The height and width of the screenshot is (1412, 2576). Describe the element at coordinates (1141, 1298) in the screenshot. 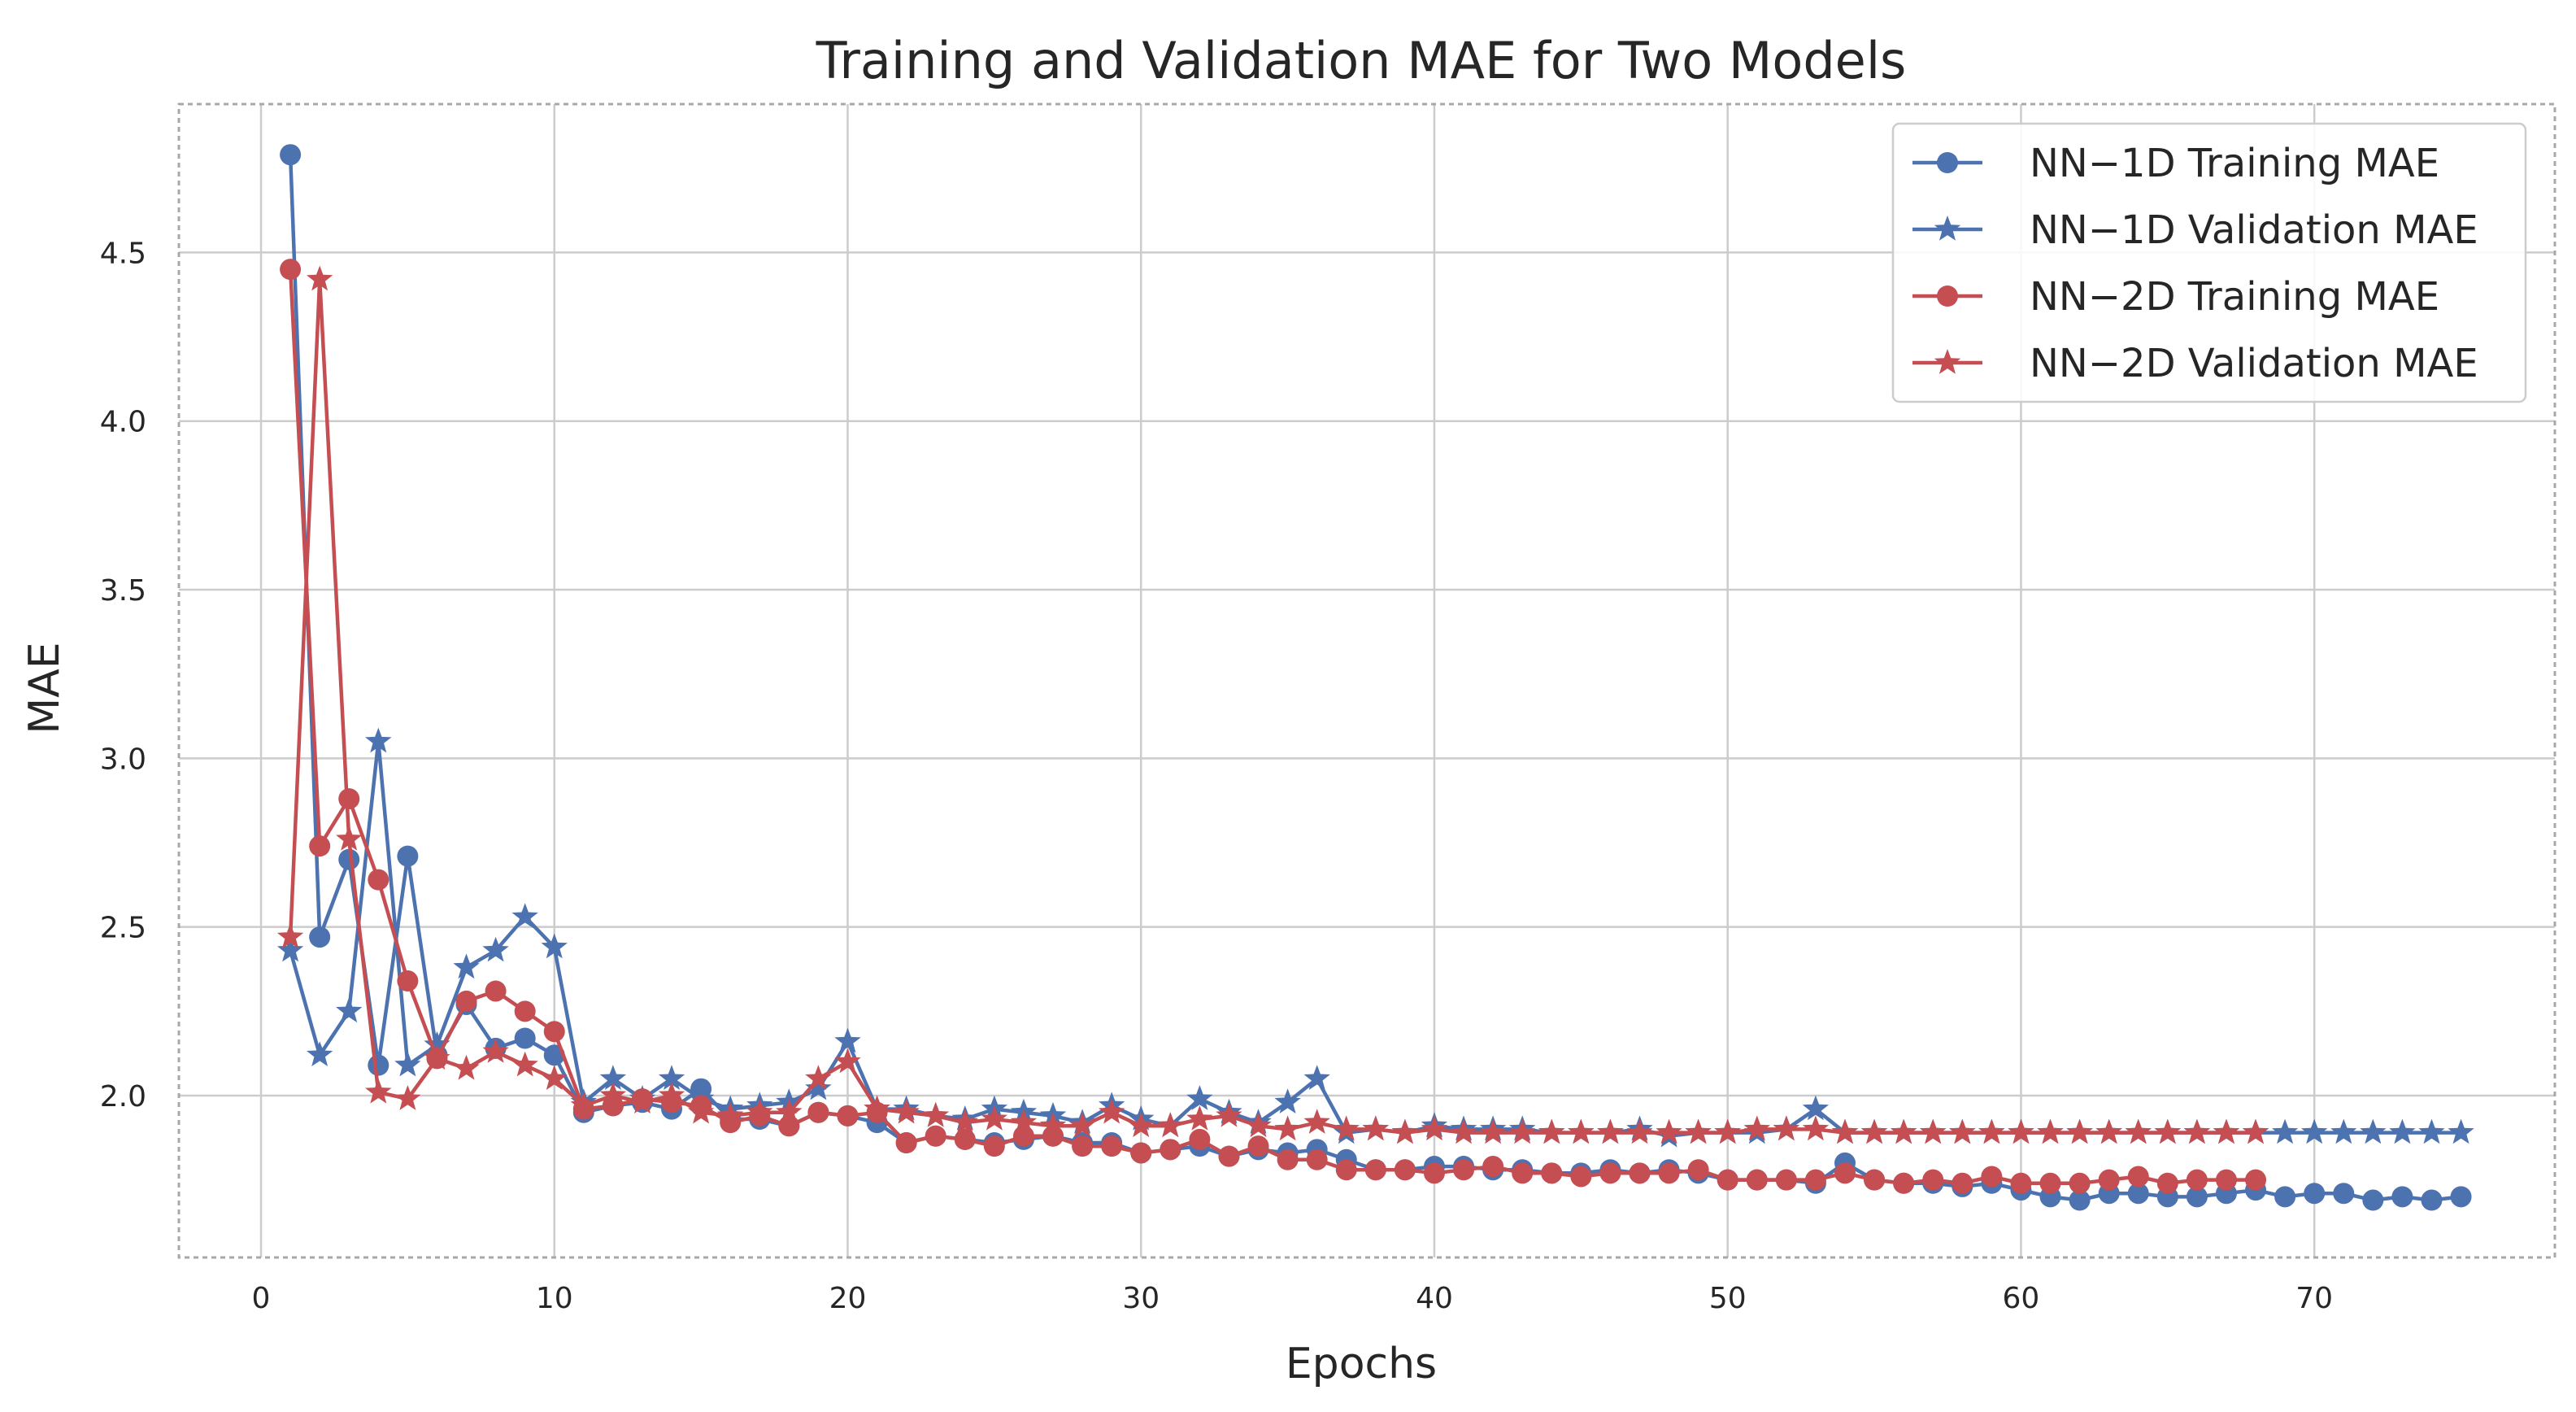

I see `x-tick-label: 30` at that location.